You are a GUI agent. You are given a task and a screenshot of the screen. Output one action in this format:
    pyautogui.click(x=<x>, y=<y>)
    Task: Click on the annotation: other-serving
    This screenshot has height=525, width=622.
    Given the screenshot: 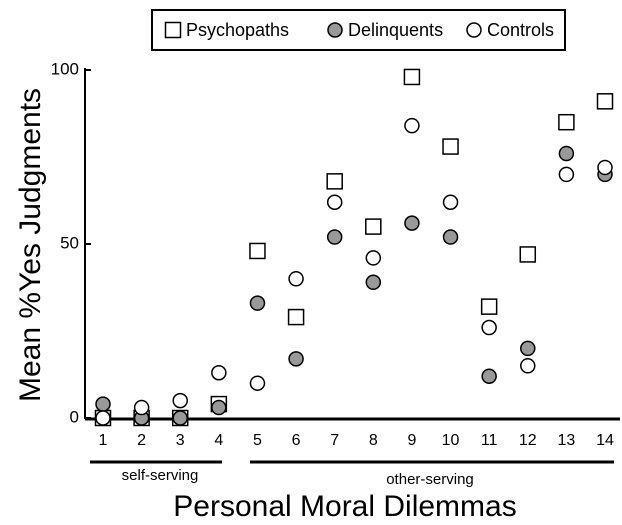 What is the action you would take?
    pyautogui.click(x=430, y=479)
    